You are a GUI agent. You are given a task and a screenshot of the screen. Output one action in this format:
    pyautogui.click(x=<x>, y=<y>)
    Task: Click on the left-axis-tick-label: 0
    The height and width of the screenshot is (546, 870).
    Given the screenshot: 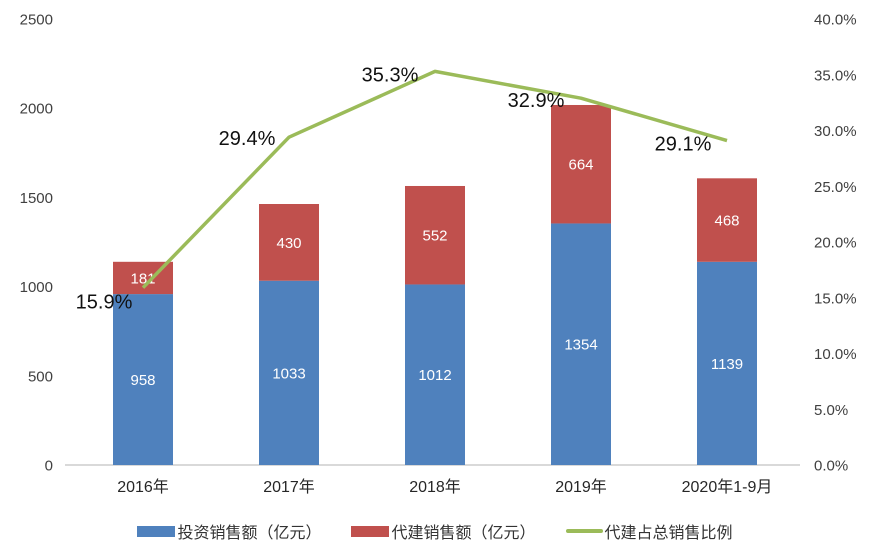 What is the action you would take?
    pyautogui.click(x=49, y=466)
    